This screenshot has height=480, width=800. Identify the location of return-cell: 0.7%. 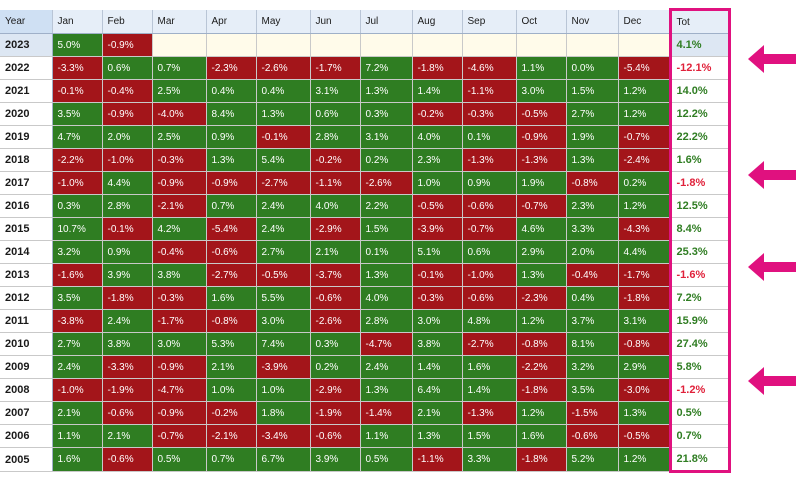
(179, 68).